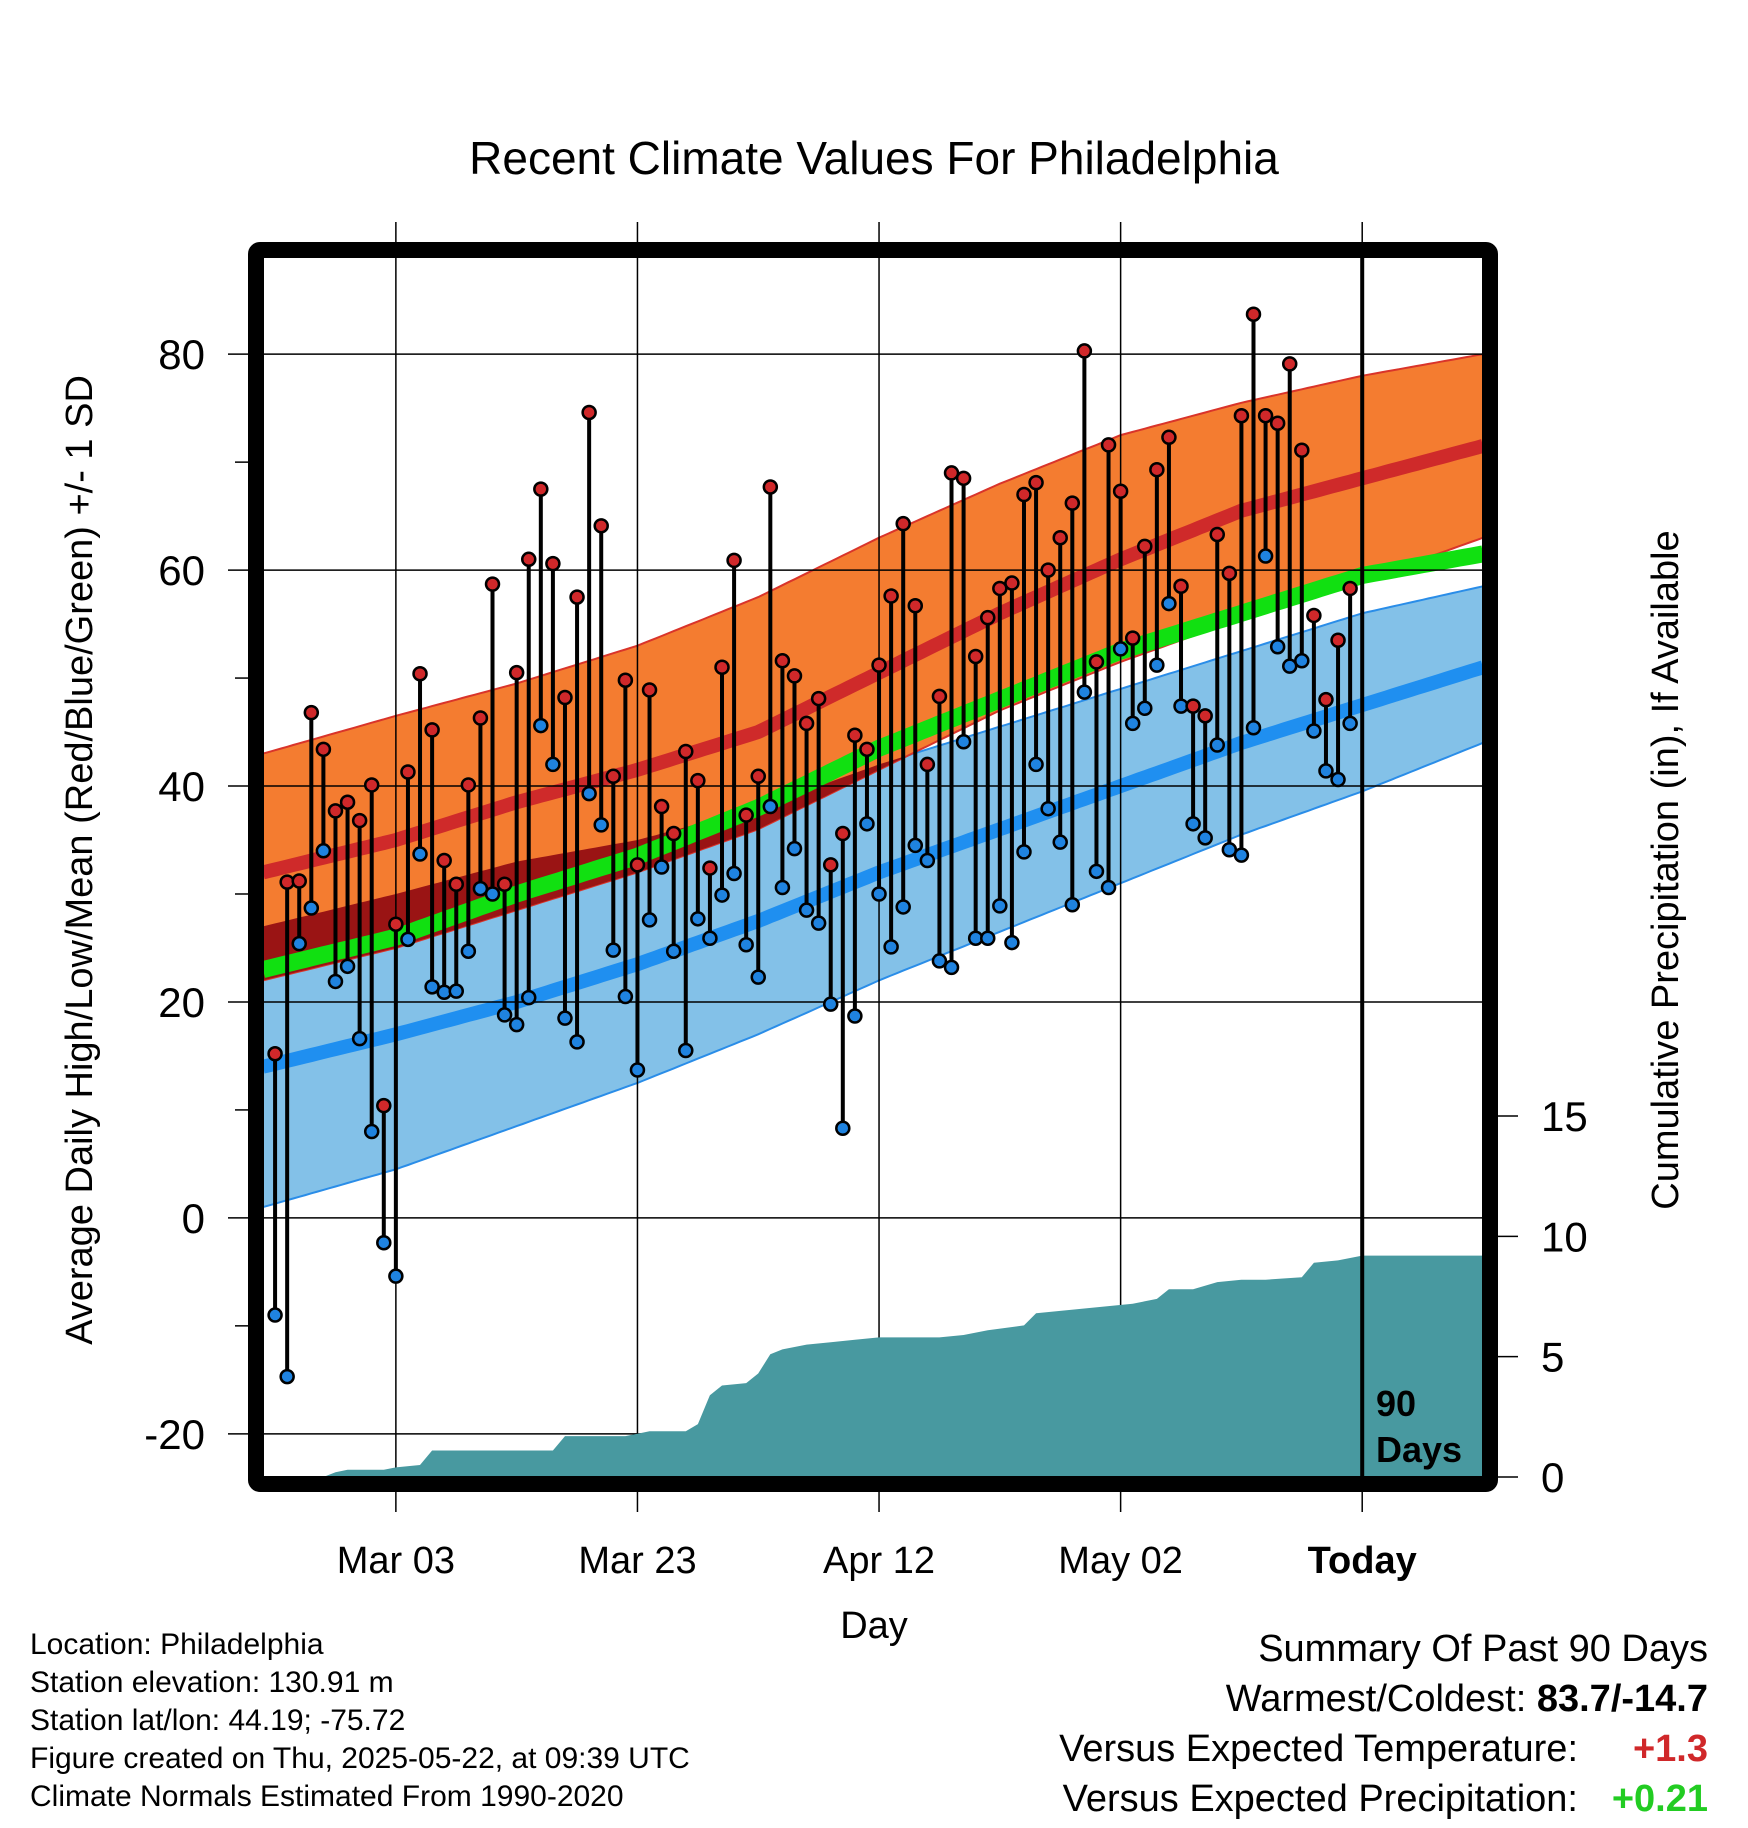  I want to click on temp-value: +1.3, so click(1670, 1749).